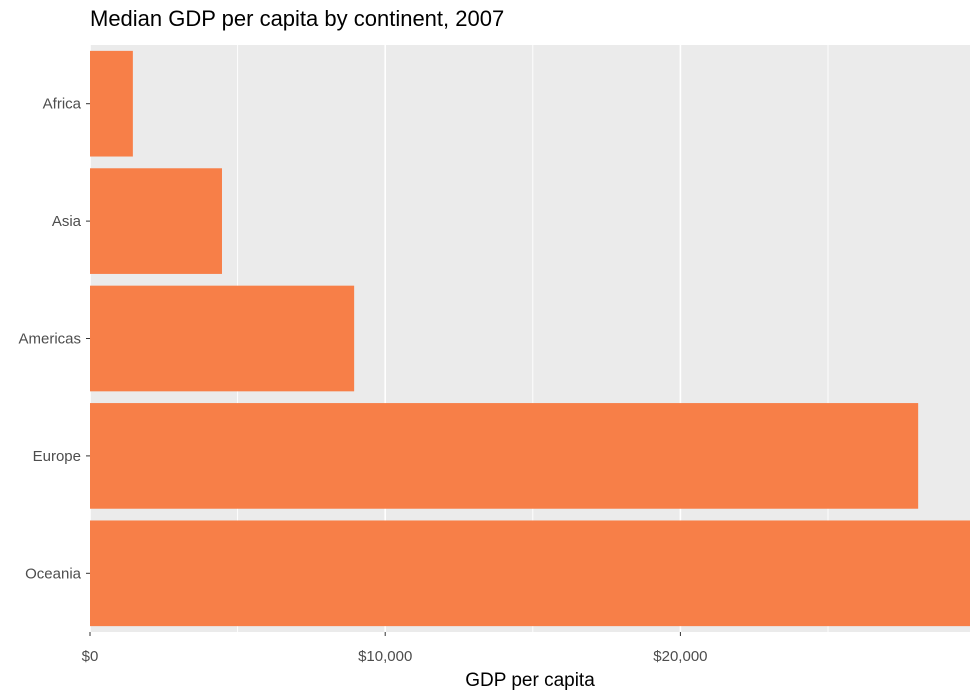 The image size is (980, 700). What do you see at coordinates (111, 103) in the screenshot?
I see `bar-africa` at bounding box center [111, 103].